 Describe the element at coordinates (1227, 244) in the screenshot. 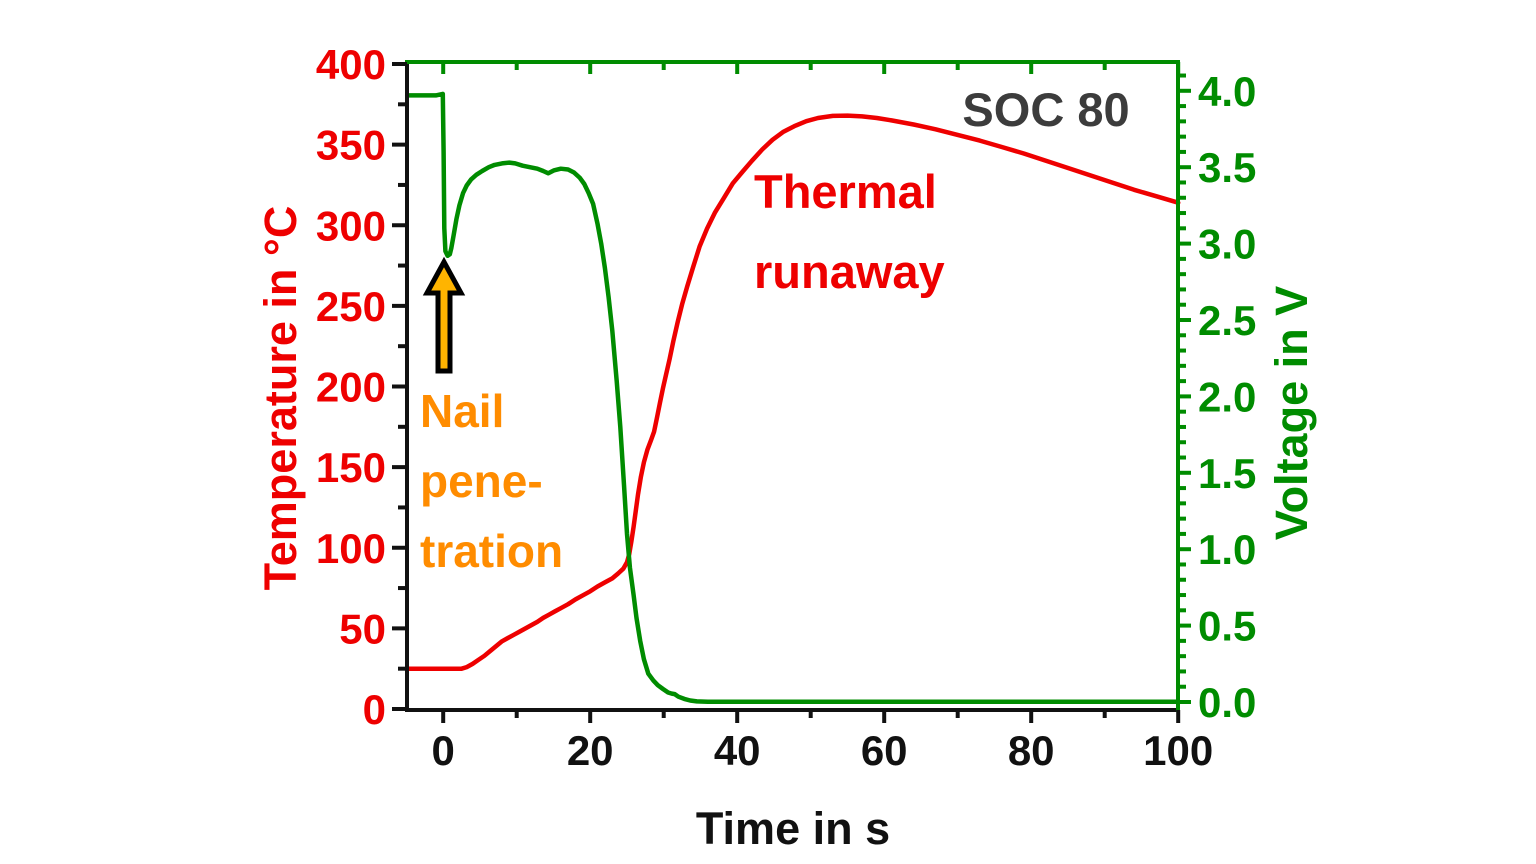

I see `right-tick-label: 3.0` at that location.